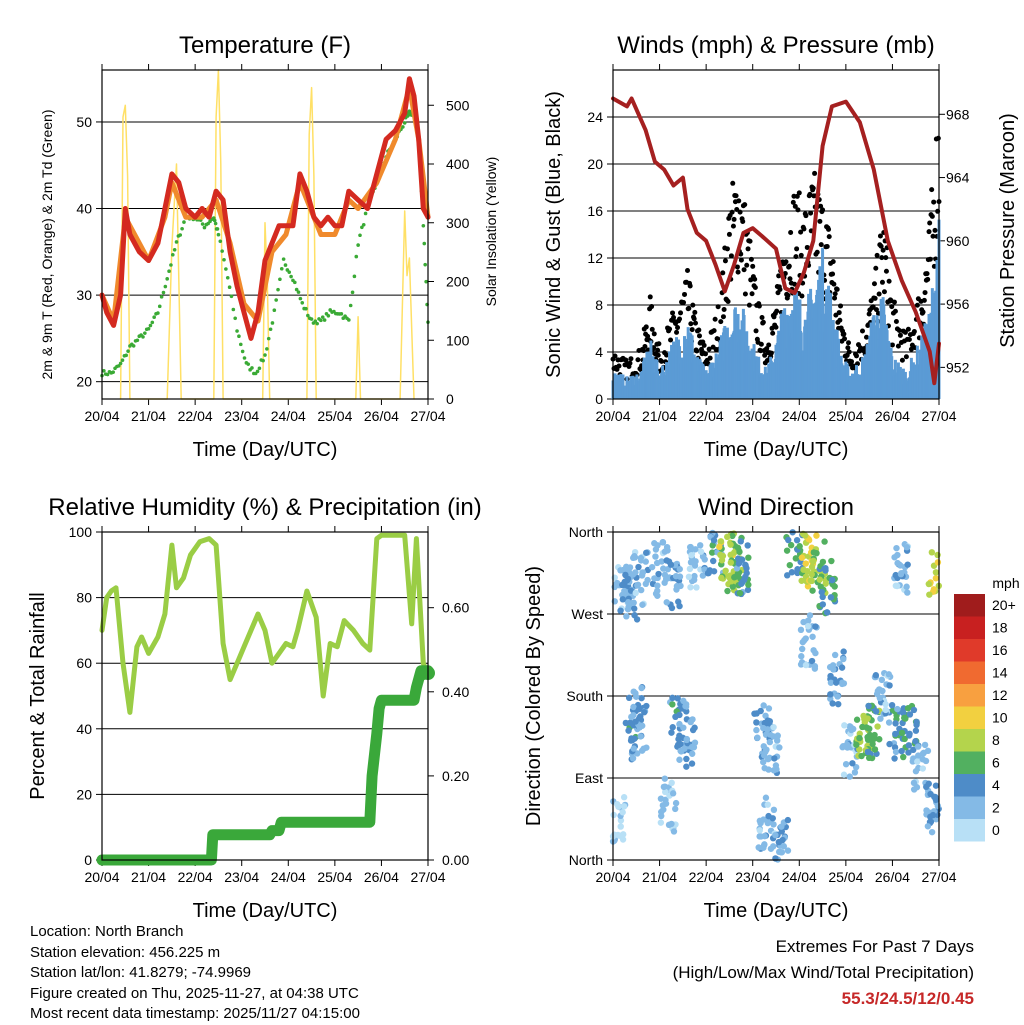  I want to click on x-tick-label: 24/04, so click(799, 877).